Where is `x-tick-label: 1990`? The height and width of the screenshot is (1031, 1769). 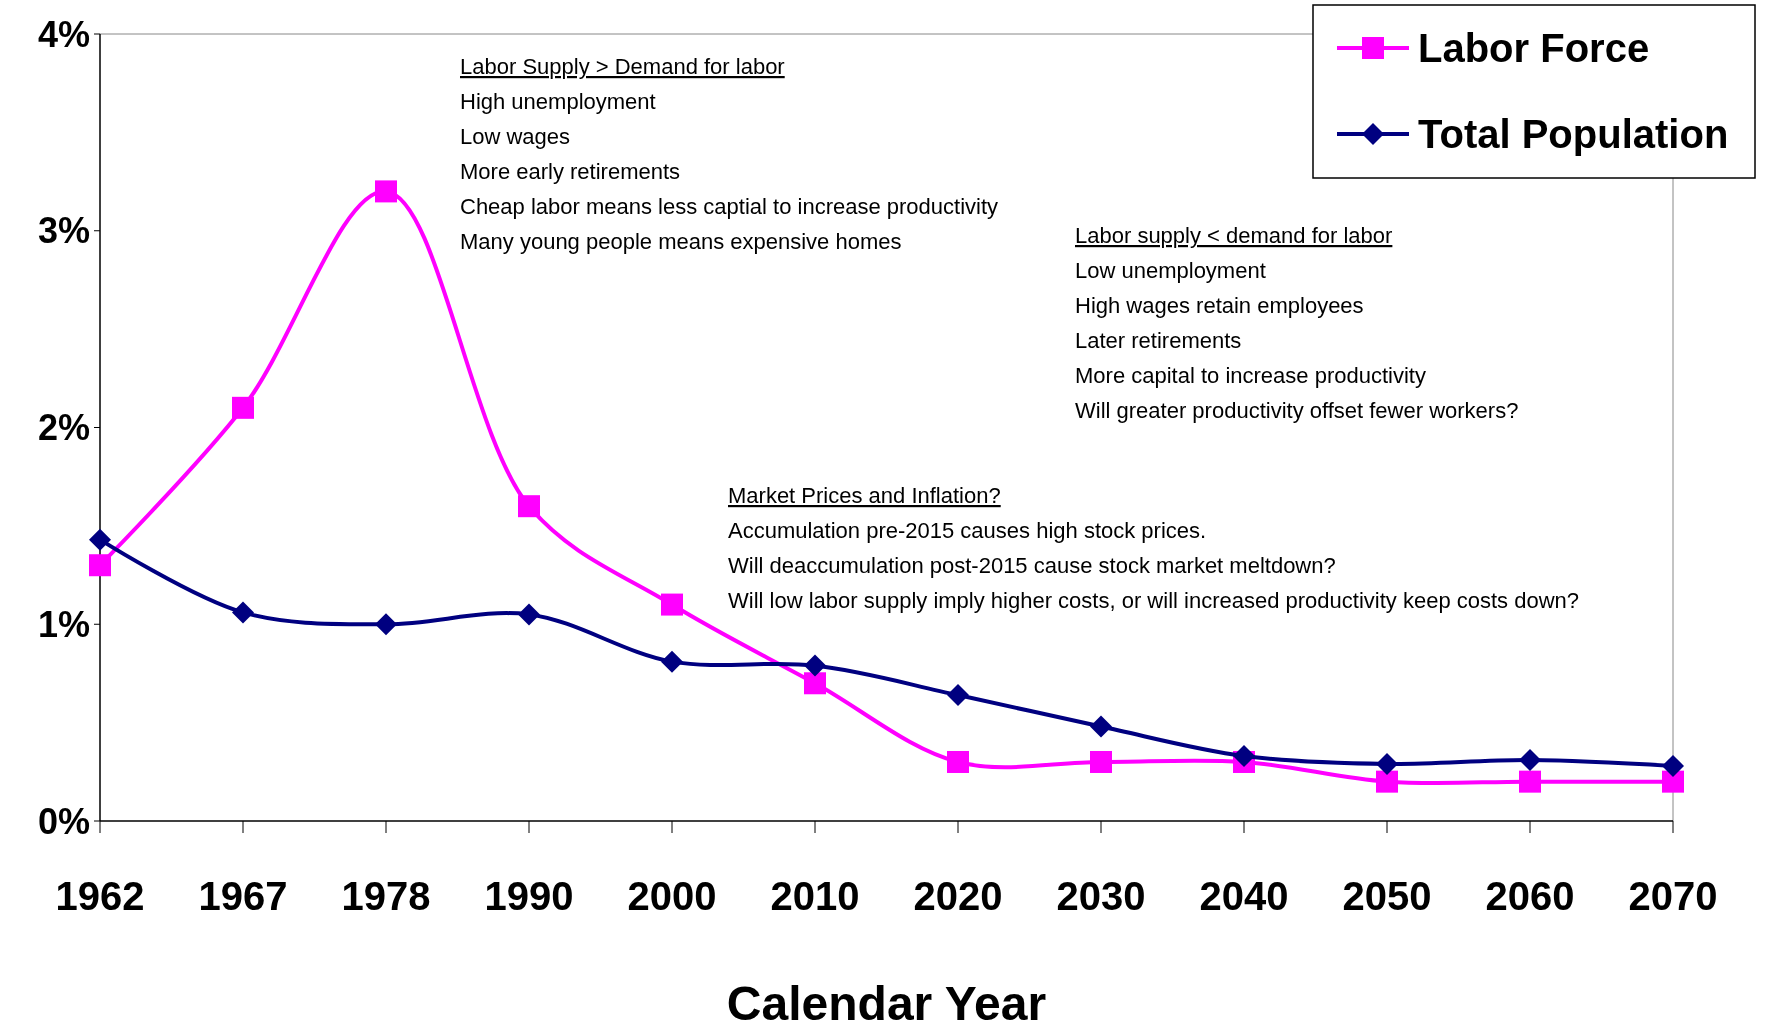
x-tick-label: 1990 is located at coordinates (529, 896).